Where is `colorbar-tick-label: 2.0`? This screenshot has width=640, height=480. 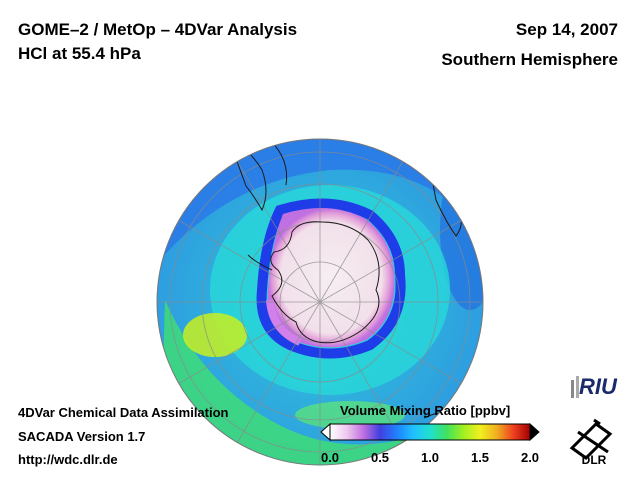 colorbar-tick-label: 2.0 is located at coordinates (530, 457).